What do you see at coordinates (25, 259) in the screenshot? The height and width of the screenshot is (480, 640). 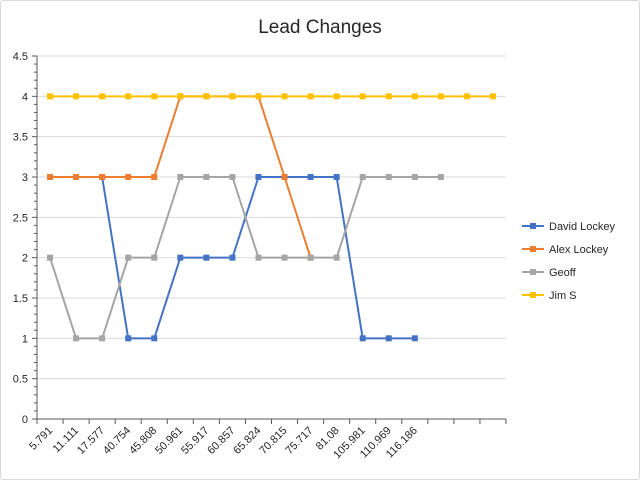 I see `y-tick-label-4: 2` at bounding box center [25, 259].